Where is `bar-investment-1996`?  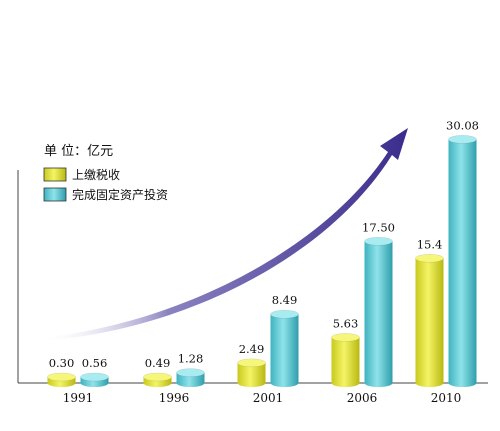
bar-investment-1996 is located at coordinates (190, 377).